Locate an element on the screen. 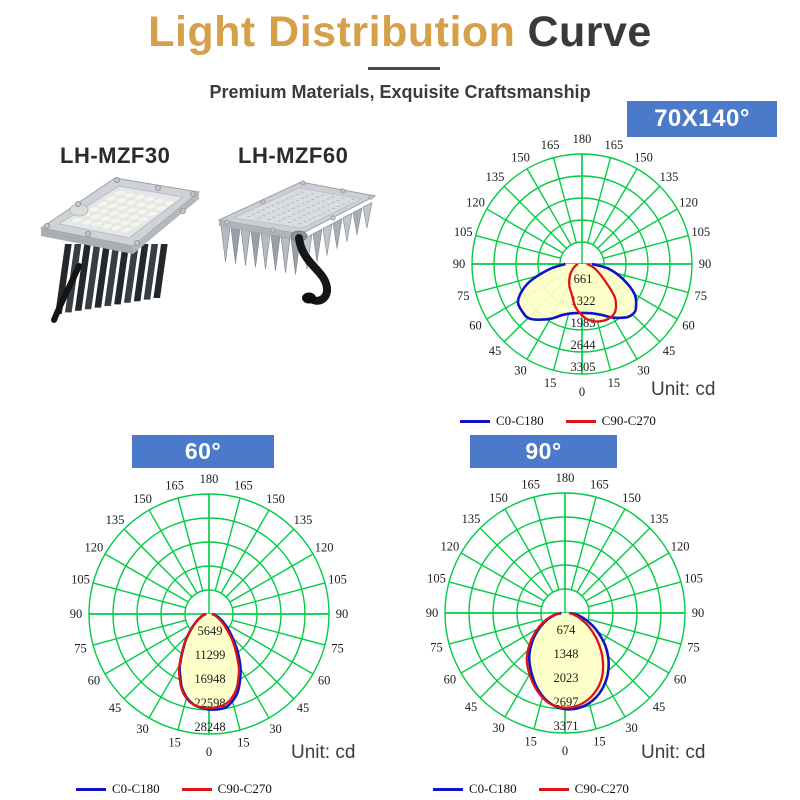 This screenshot has height=800, width=800. legend-60: C0-C180 C90-C270 is located at coordinates (174, 789).